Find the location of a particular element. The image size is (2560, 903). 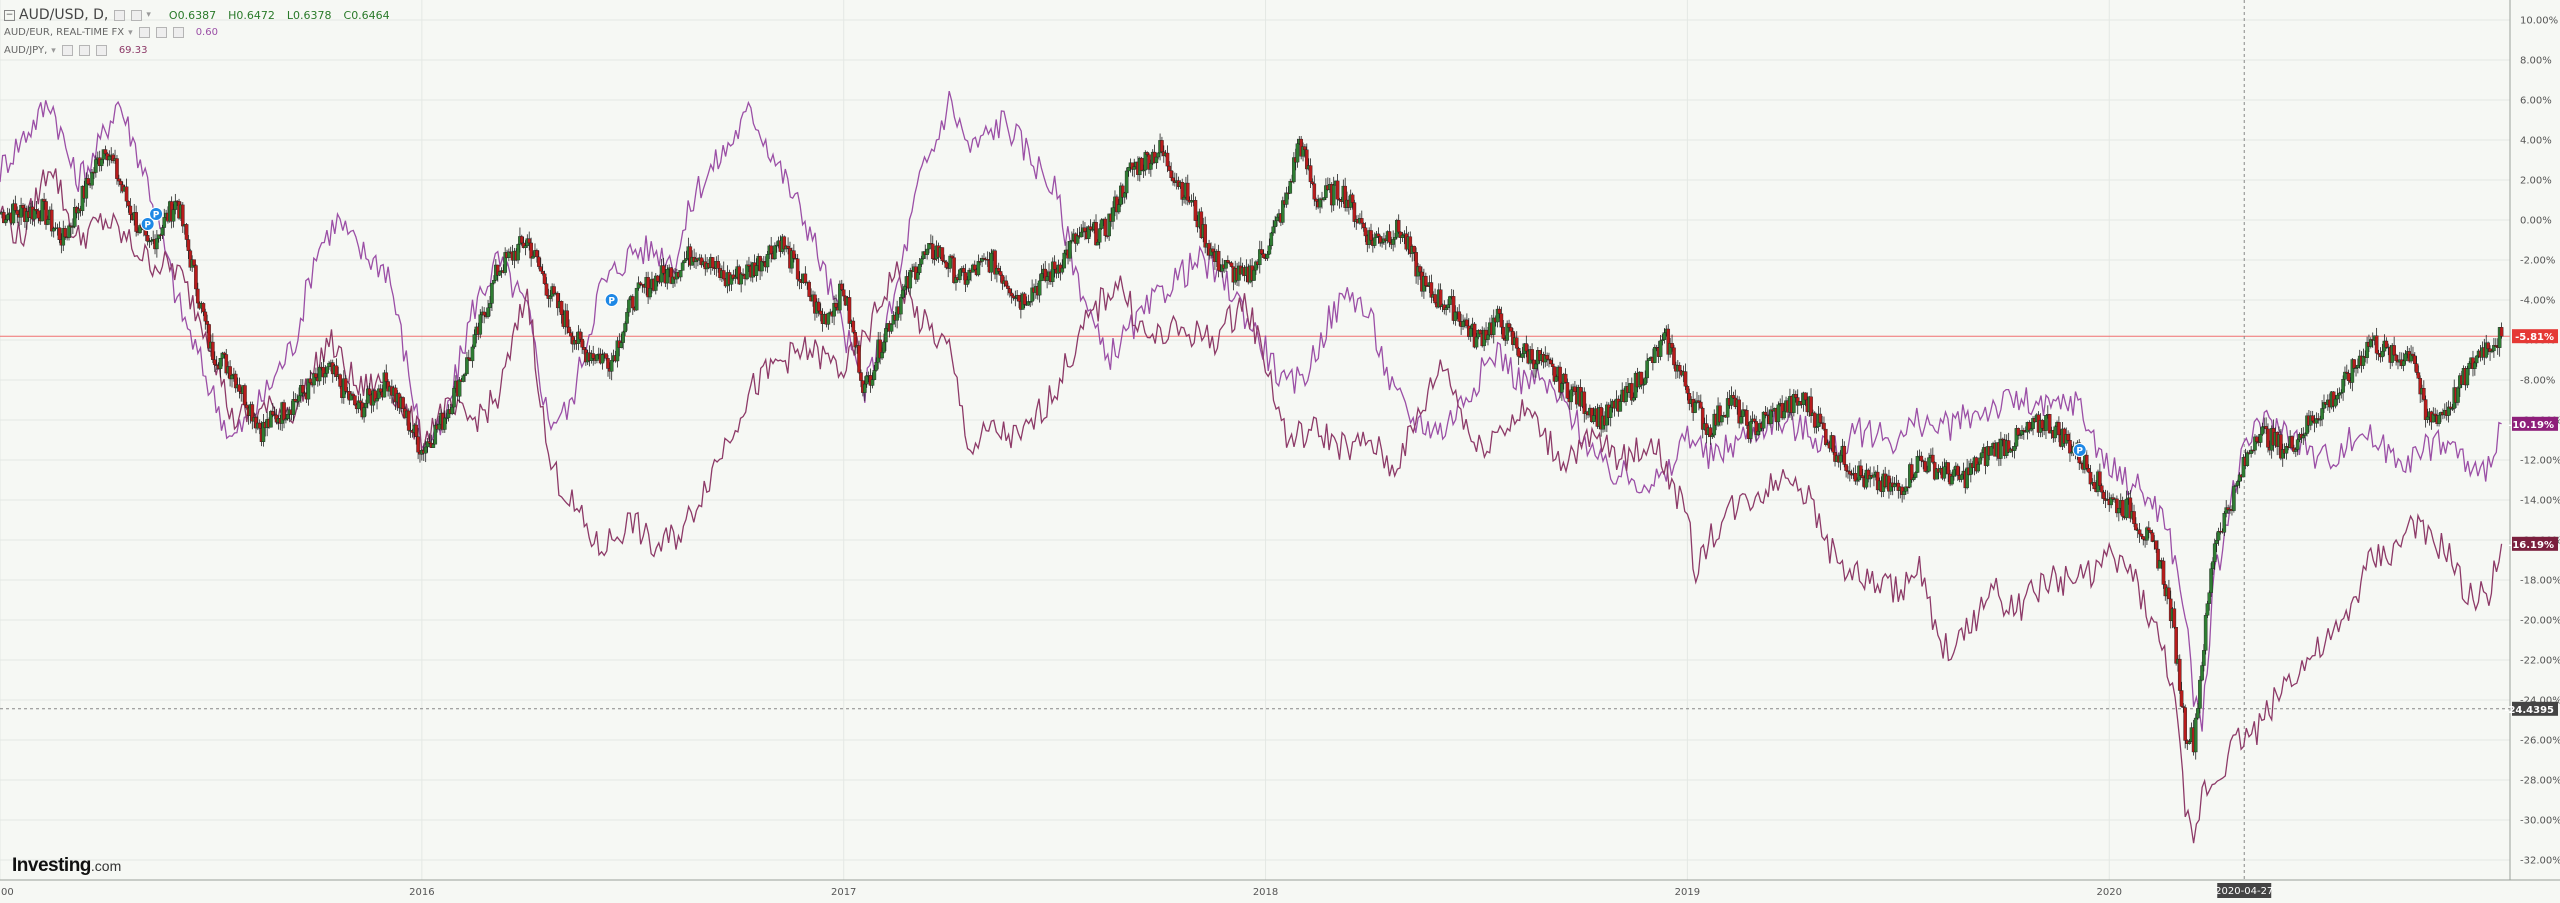

legend-compare-audeur: AUD/EUR, REAL-TIME FX ▾ 0.60 is located at coordinates (111, 32).